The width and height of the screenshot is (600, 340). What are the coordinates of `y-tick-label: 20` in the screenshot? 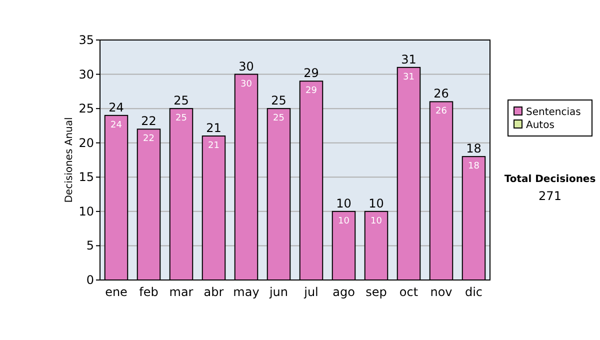 It's located at (86, 143).